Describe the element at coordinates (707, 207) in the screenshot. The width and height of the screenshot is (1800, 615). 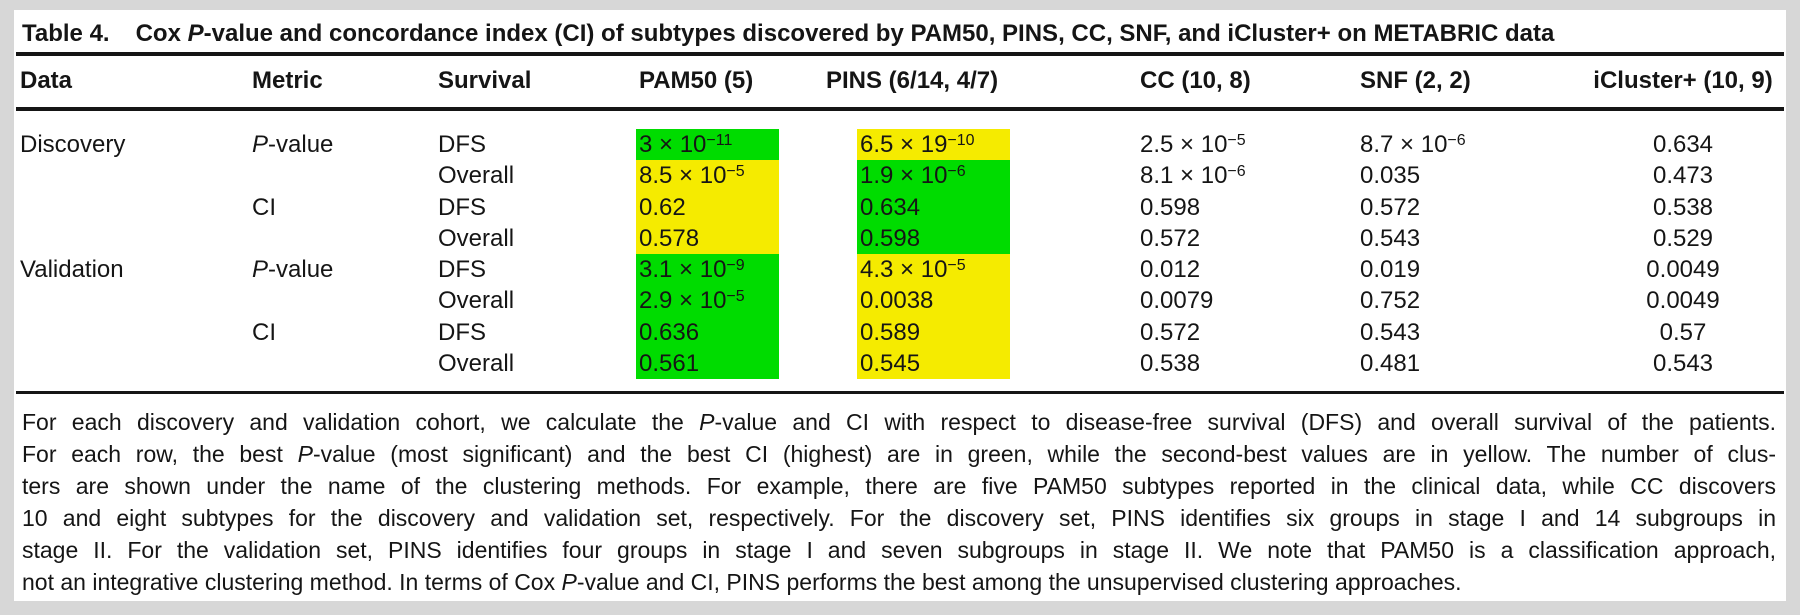
I see `value-cell-pam50: 0.62` at that location.